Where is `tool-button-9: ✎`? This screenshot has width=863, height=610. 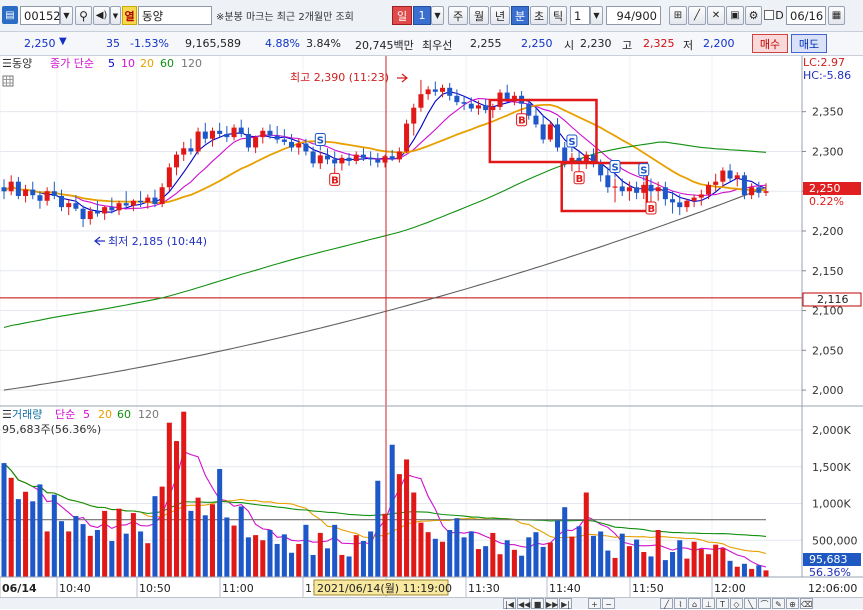
tool-button-9: ✎ is located at coordinates (778, 603).